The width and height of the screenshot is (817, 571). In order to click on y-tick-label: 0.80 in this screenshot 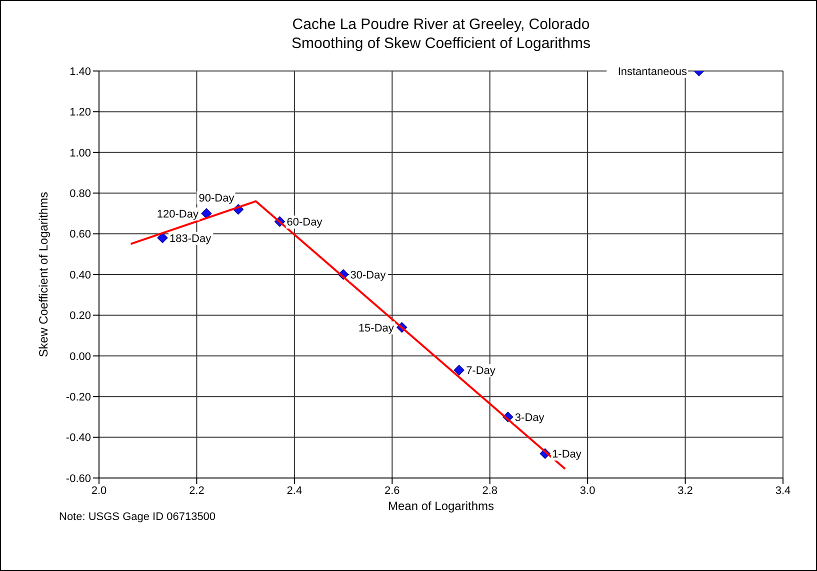, I will do `click(80, 194)`.